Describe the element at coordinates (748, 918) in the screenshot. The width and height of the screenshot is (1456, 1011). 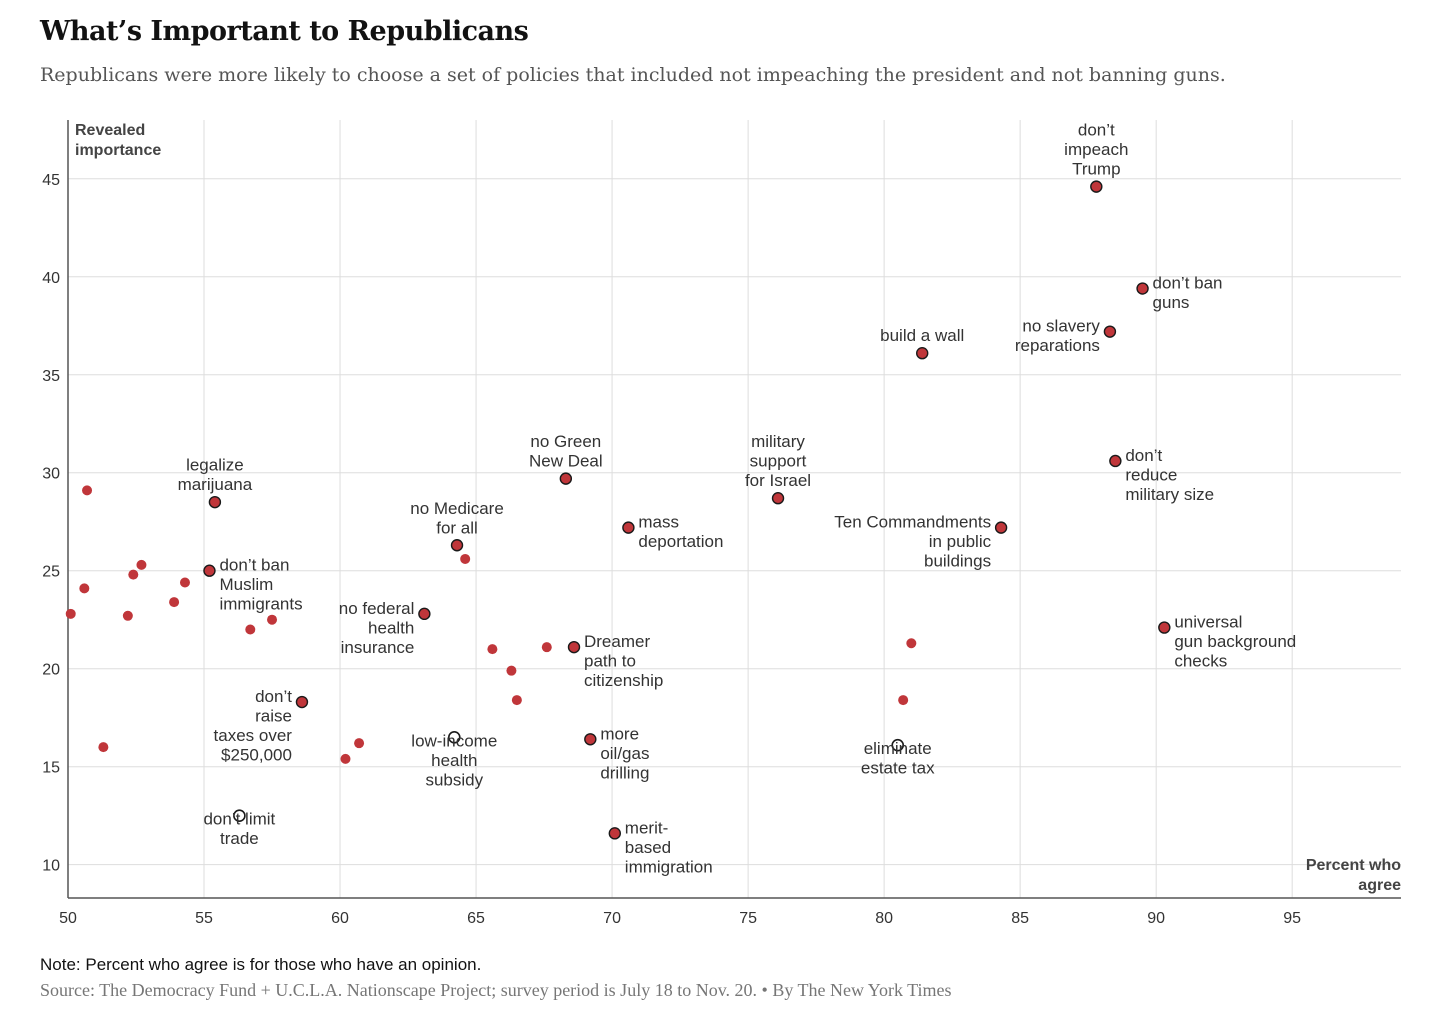
I see `x-tick-label: 75` at that location.